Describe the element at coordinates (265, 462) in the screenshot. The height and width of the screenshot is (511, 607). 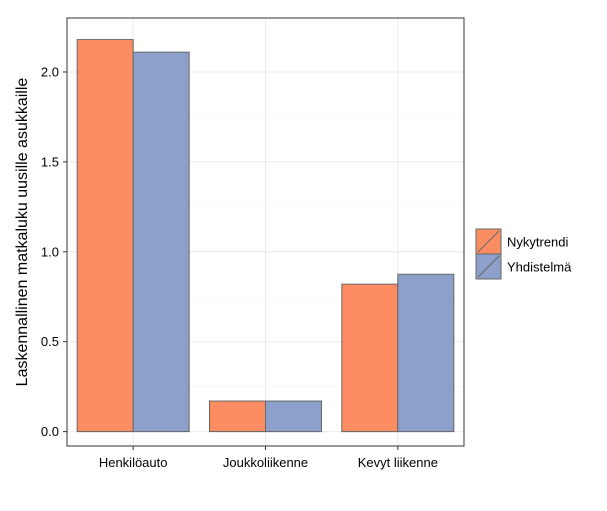
I see `x-tick-label: Joukkoliikenne` at that location.